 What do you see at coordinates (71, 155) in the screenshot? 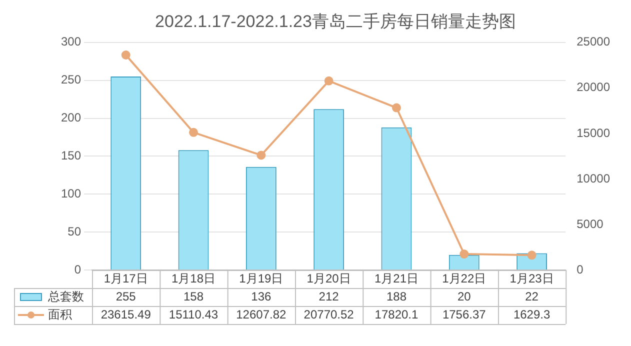
I see `y-tick-label: 150` at bounding box center [71, 155].